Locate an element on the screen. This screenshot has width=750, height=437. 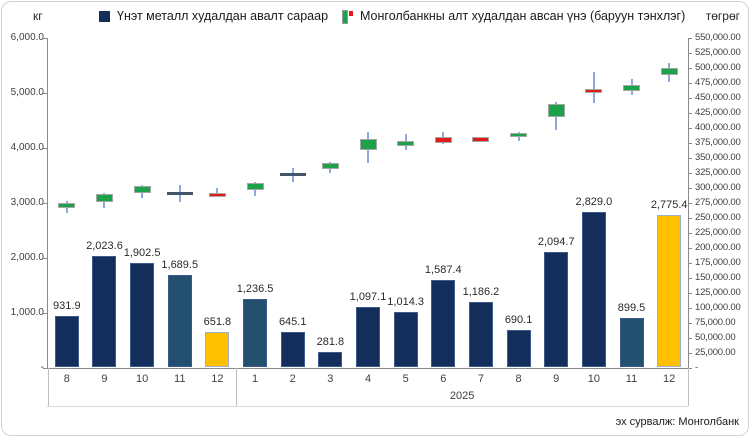
x-tick-label: 4 is located at coordinates (368, 379).